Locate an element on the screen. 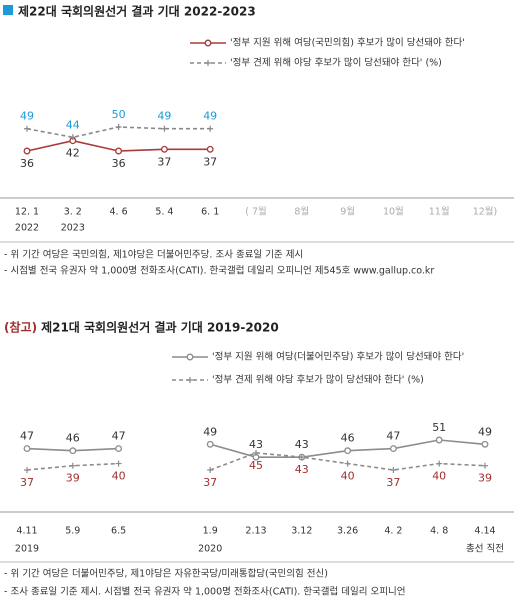  x-sublabel: 2020 is located at coordinates (210, 549).